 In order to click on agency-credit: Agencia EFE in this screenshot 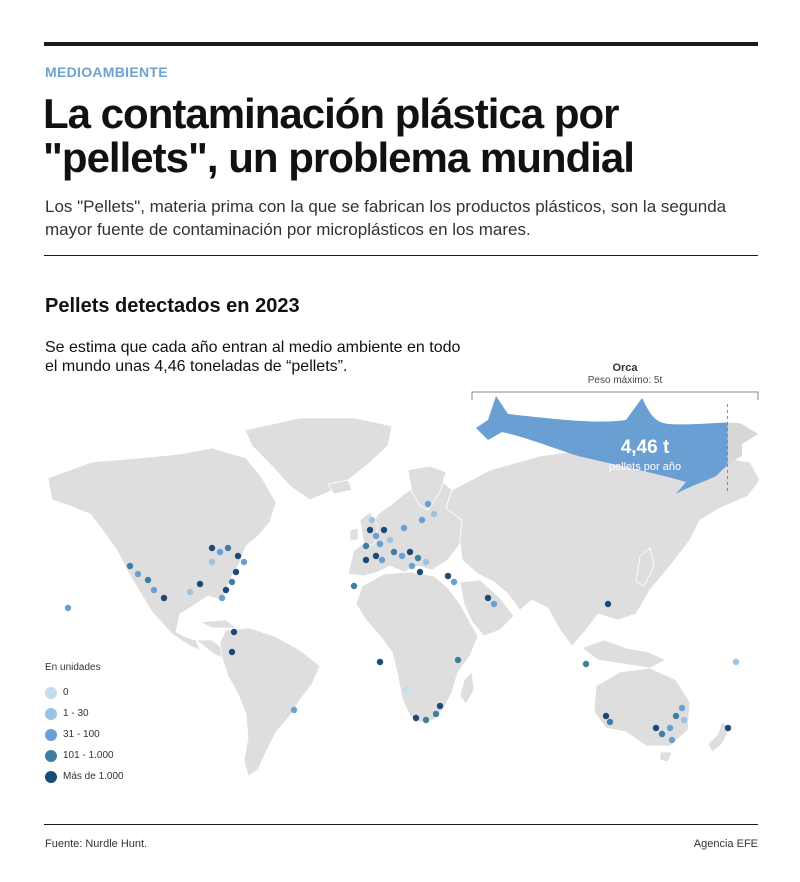, I will do `click(725, 844)`.